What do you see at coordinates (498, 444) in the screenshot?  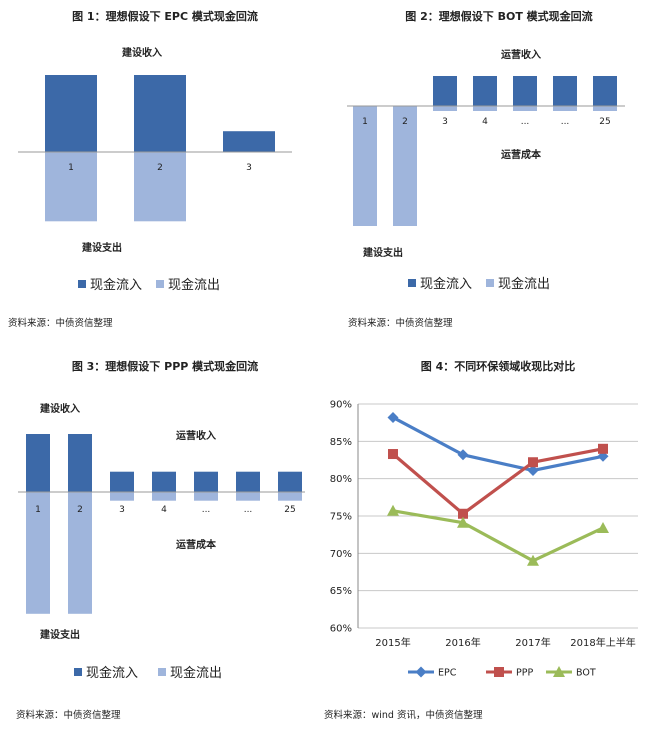 I see `series-line-epc` at bounding box center [498, 444].